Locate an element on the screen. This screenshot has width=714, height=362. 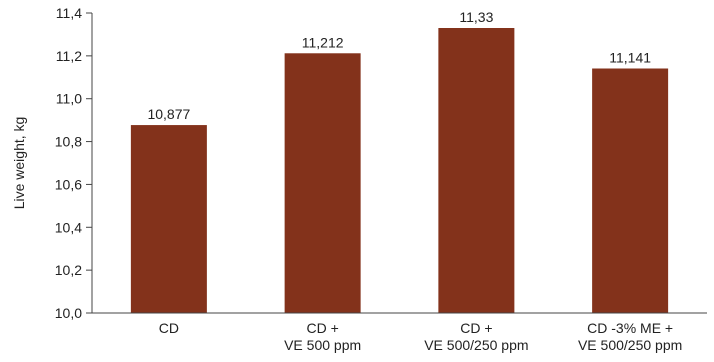
y-tick-label: 10,6 is located at coordinates (68, 184).